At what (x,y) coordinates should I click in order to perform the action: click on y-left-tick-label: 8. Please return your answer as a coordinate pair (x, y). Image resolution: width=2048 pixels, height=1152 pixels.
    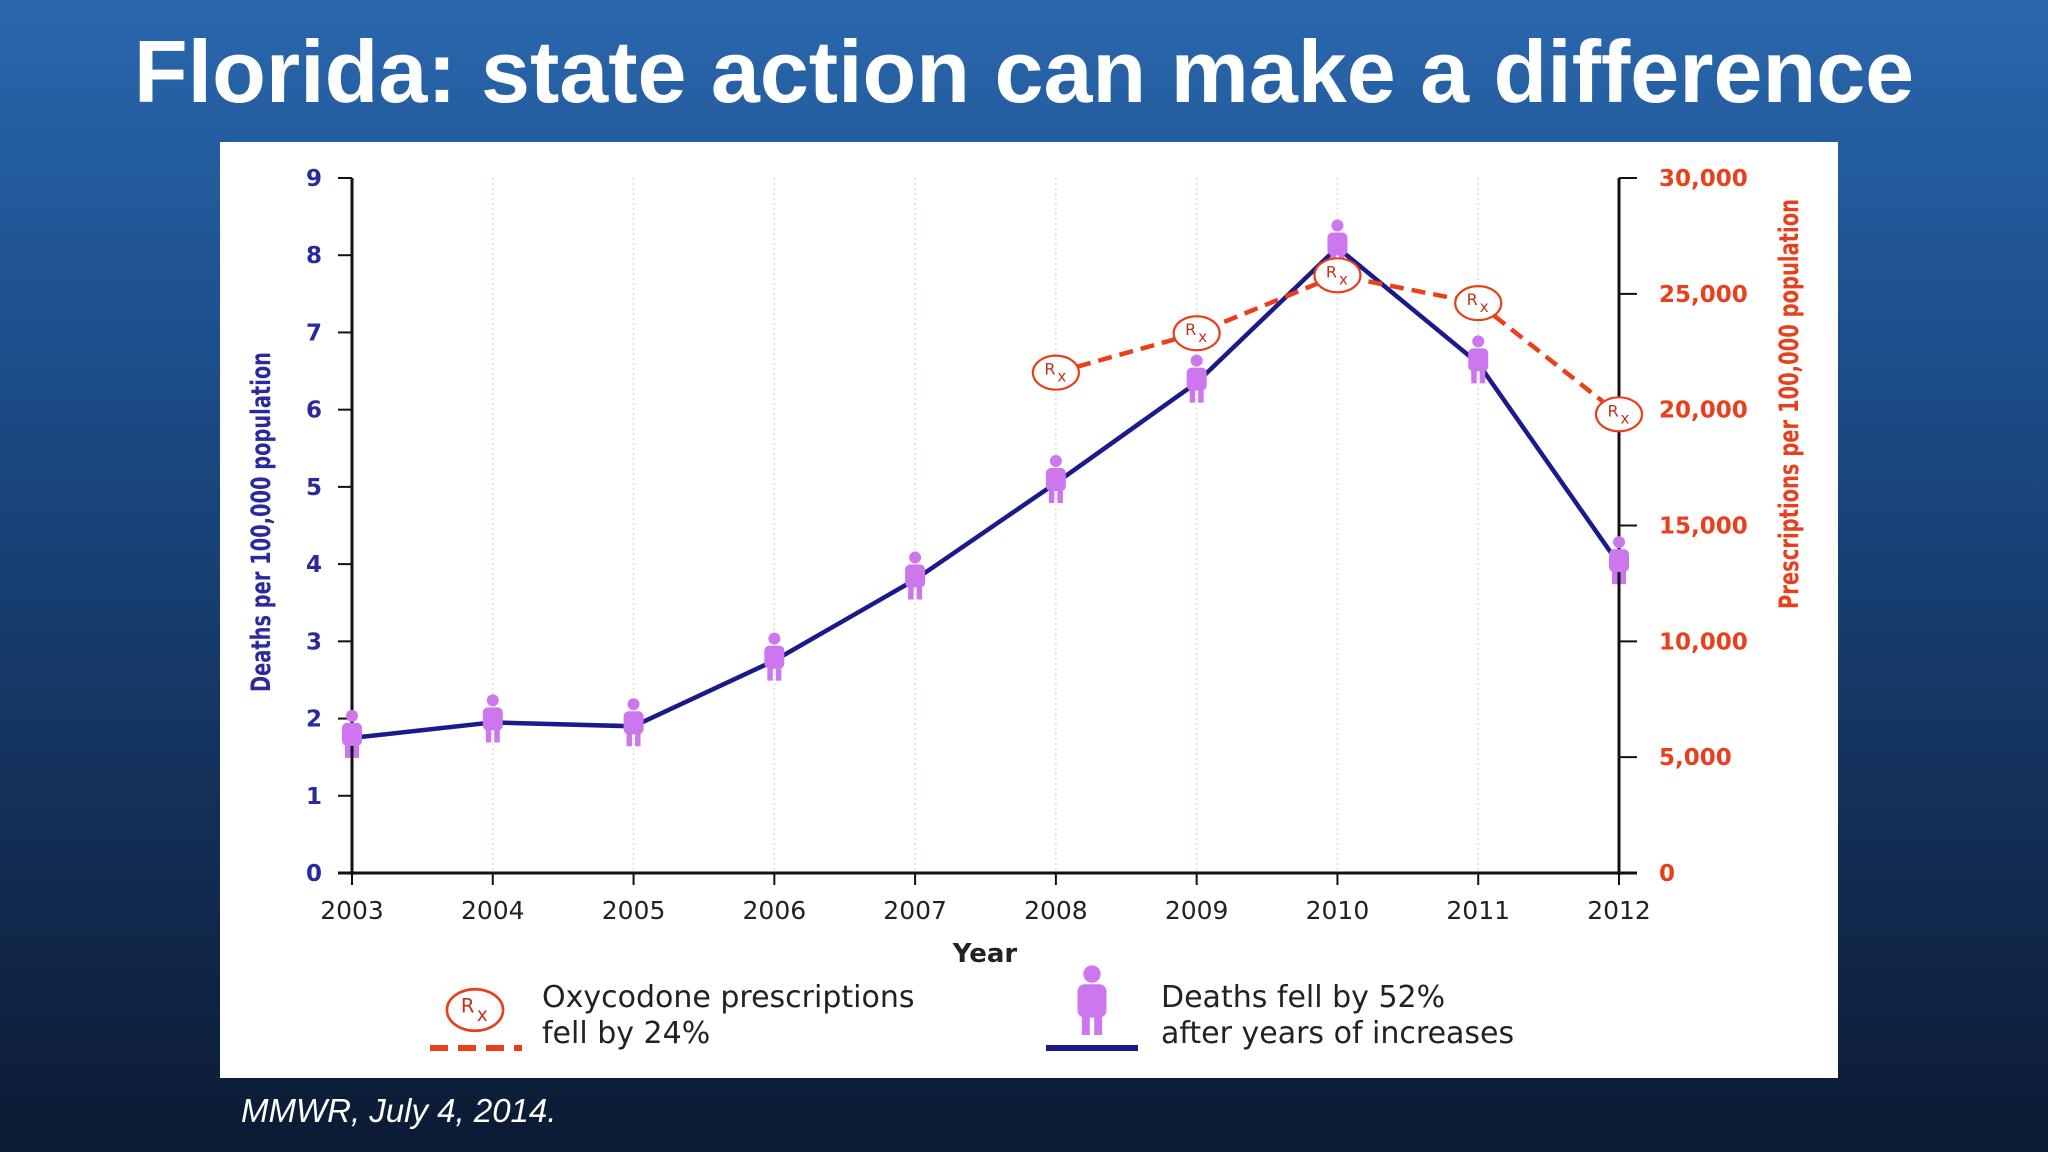
    Looking at the image, I should click on (314, 256).